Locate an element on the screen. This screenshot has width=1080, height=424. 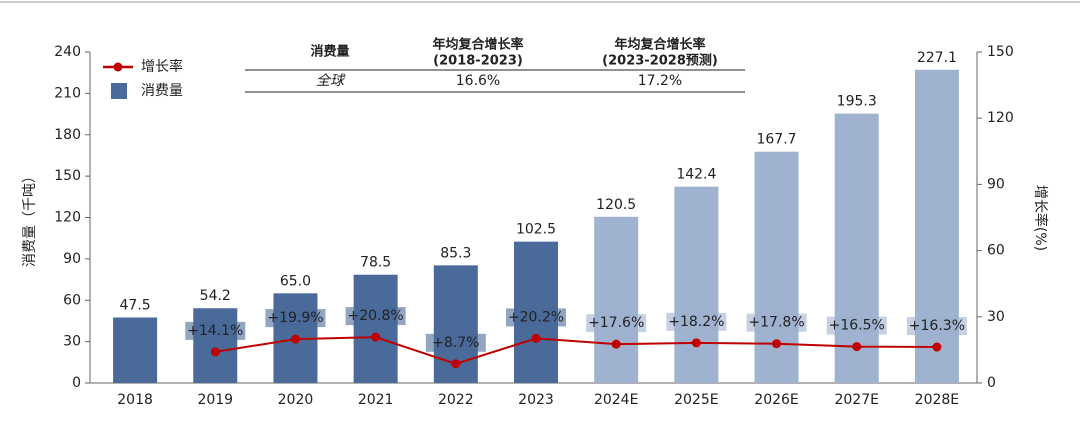
x-tick-label: 2023 is located at coordinates (536, 400).